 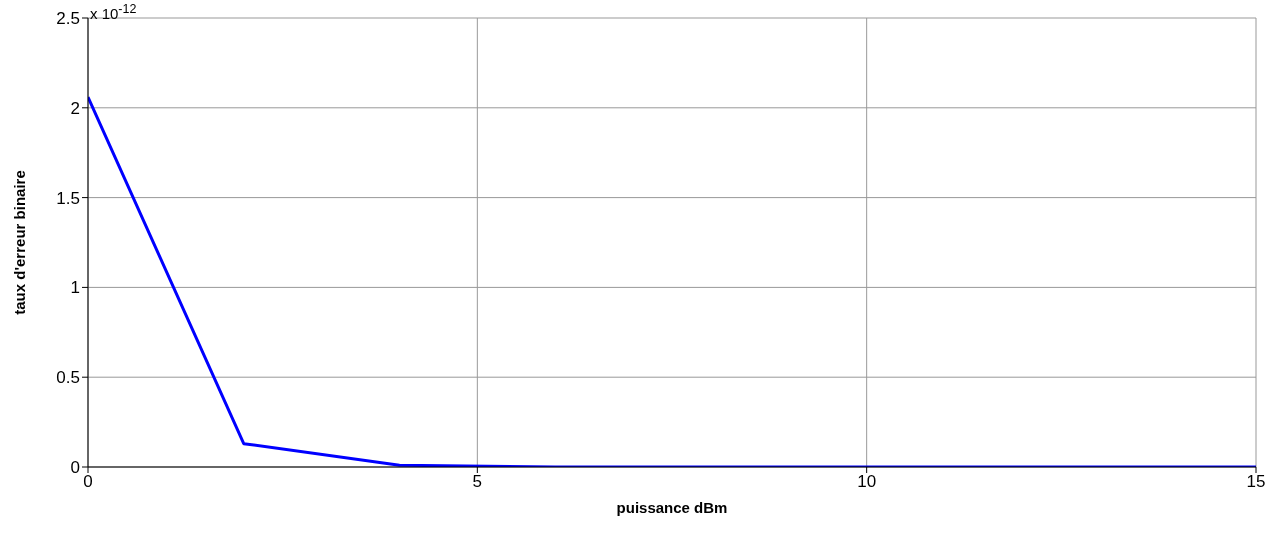 I want to click on y-tick-label: 0.5, so click(x=68, y=378).